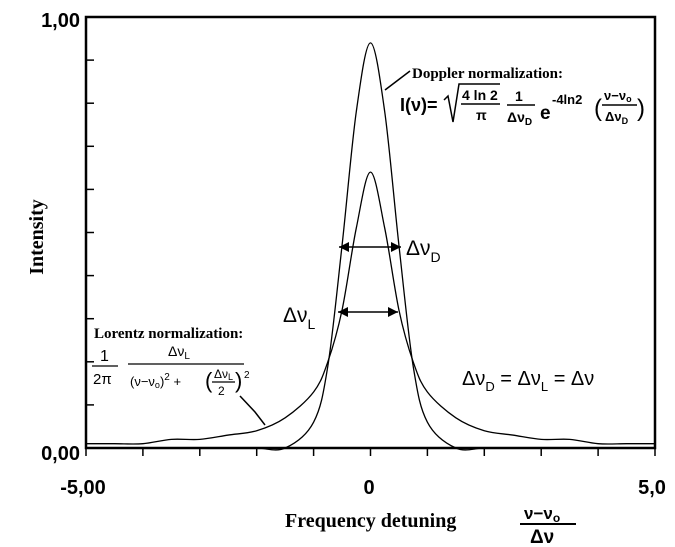  I want to click on doppler-width-arrow, so click(370, 247).